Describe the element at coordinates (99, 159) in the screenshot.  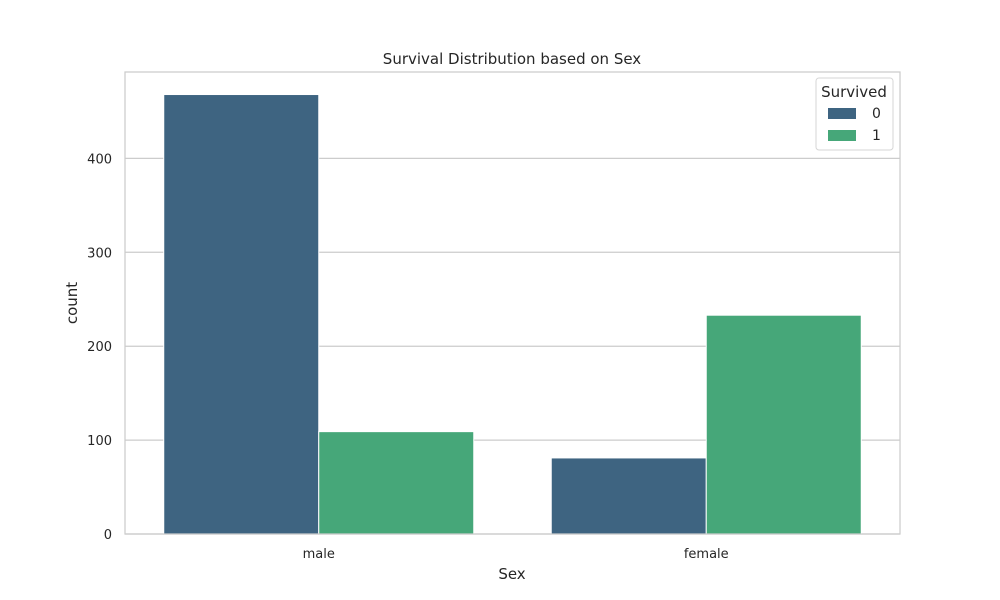
I see `y-tick-label: 400` at that location.